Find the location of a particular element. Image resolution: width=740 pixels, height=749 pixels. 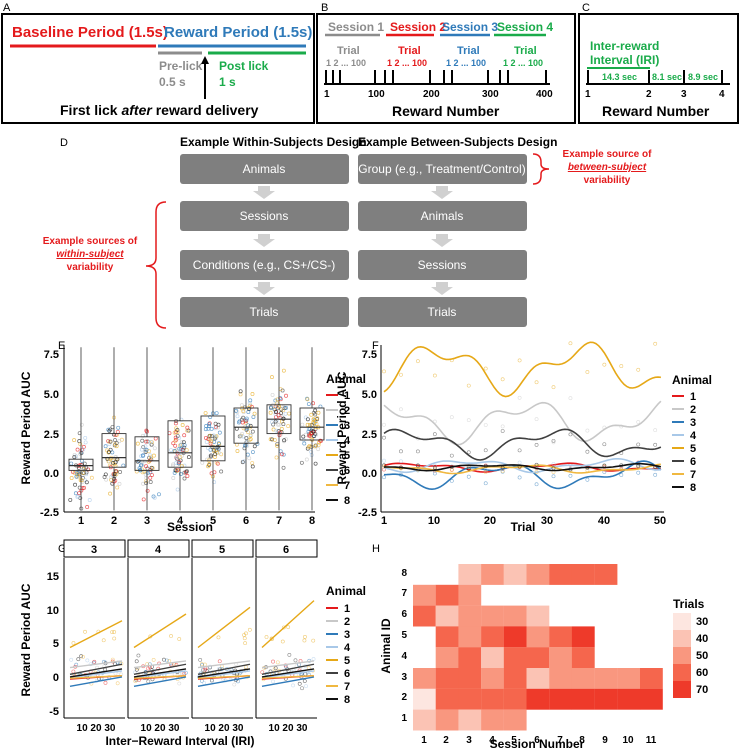

svg-text: 6 is located at coordinates (246, 521).